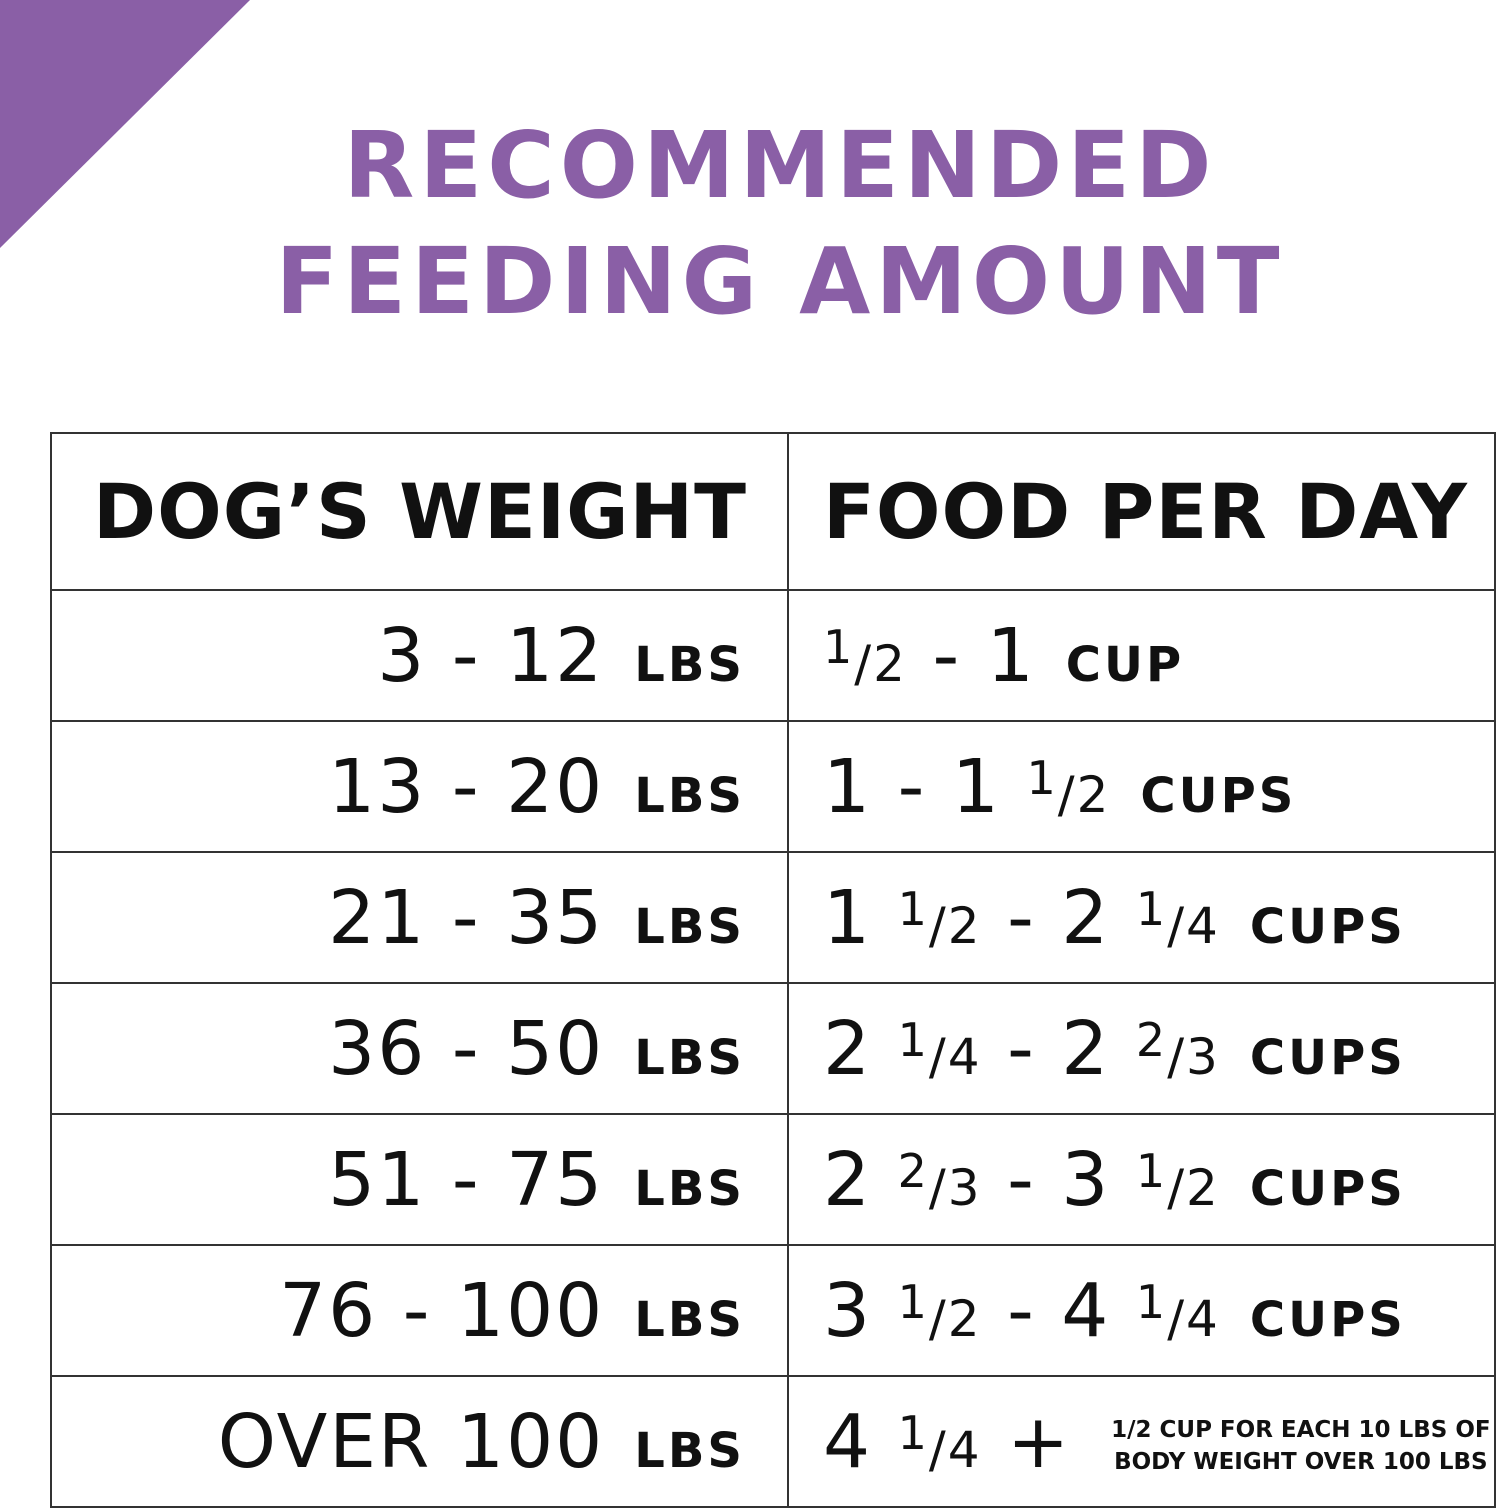 The width and height of the screenshot is (1500, 1508). I want to click on weight-amount: OVER 100, so click(411, 1441).